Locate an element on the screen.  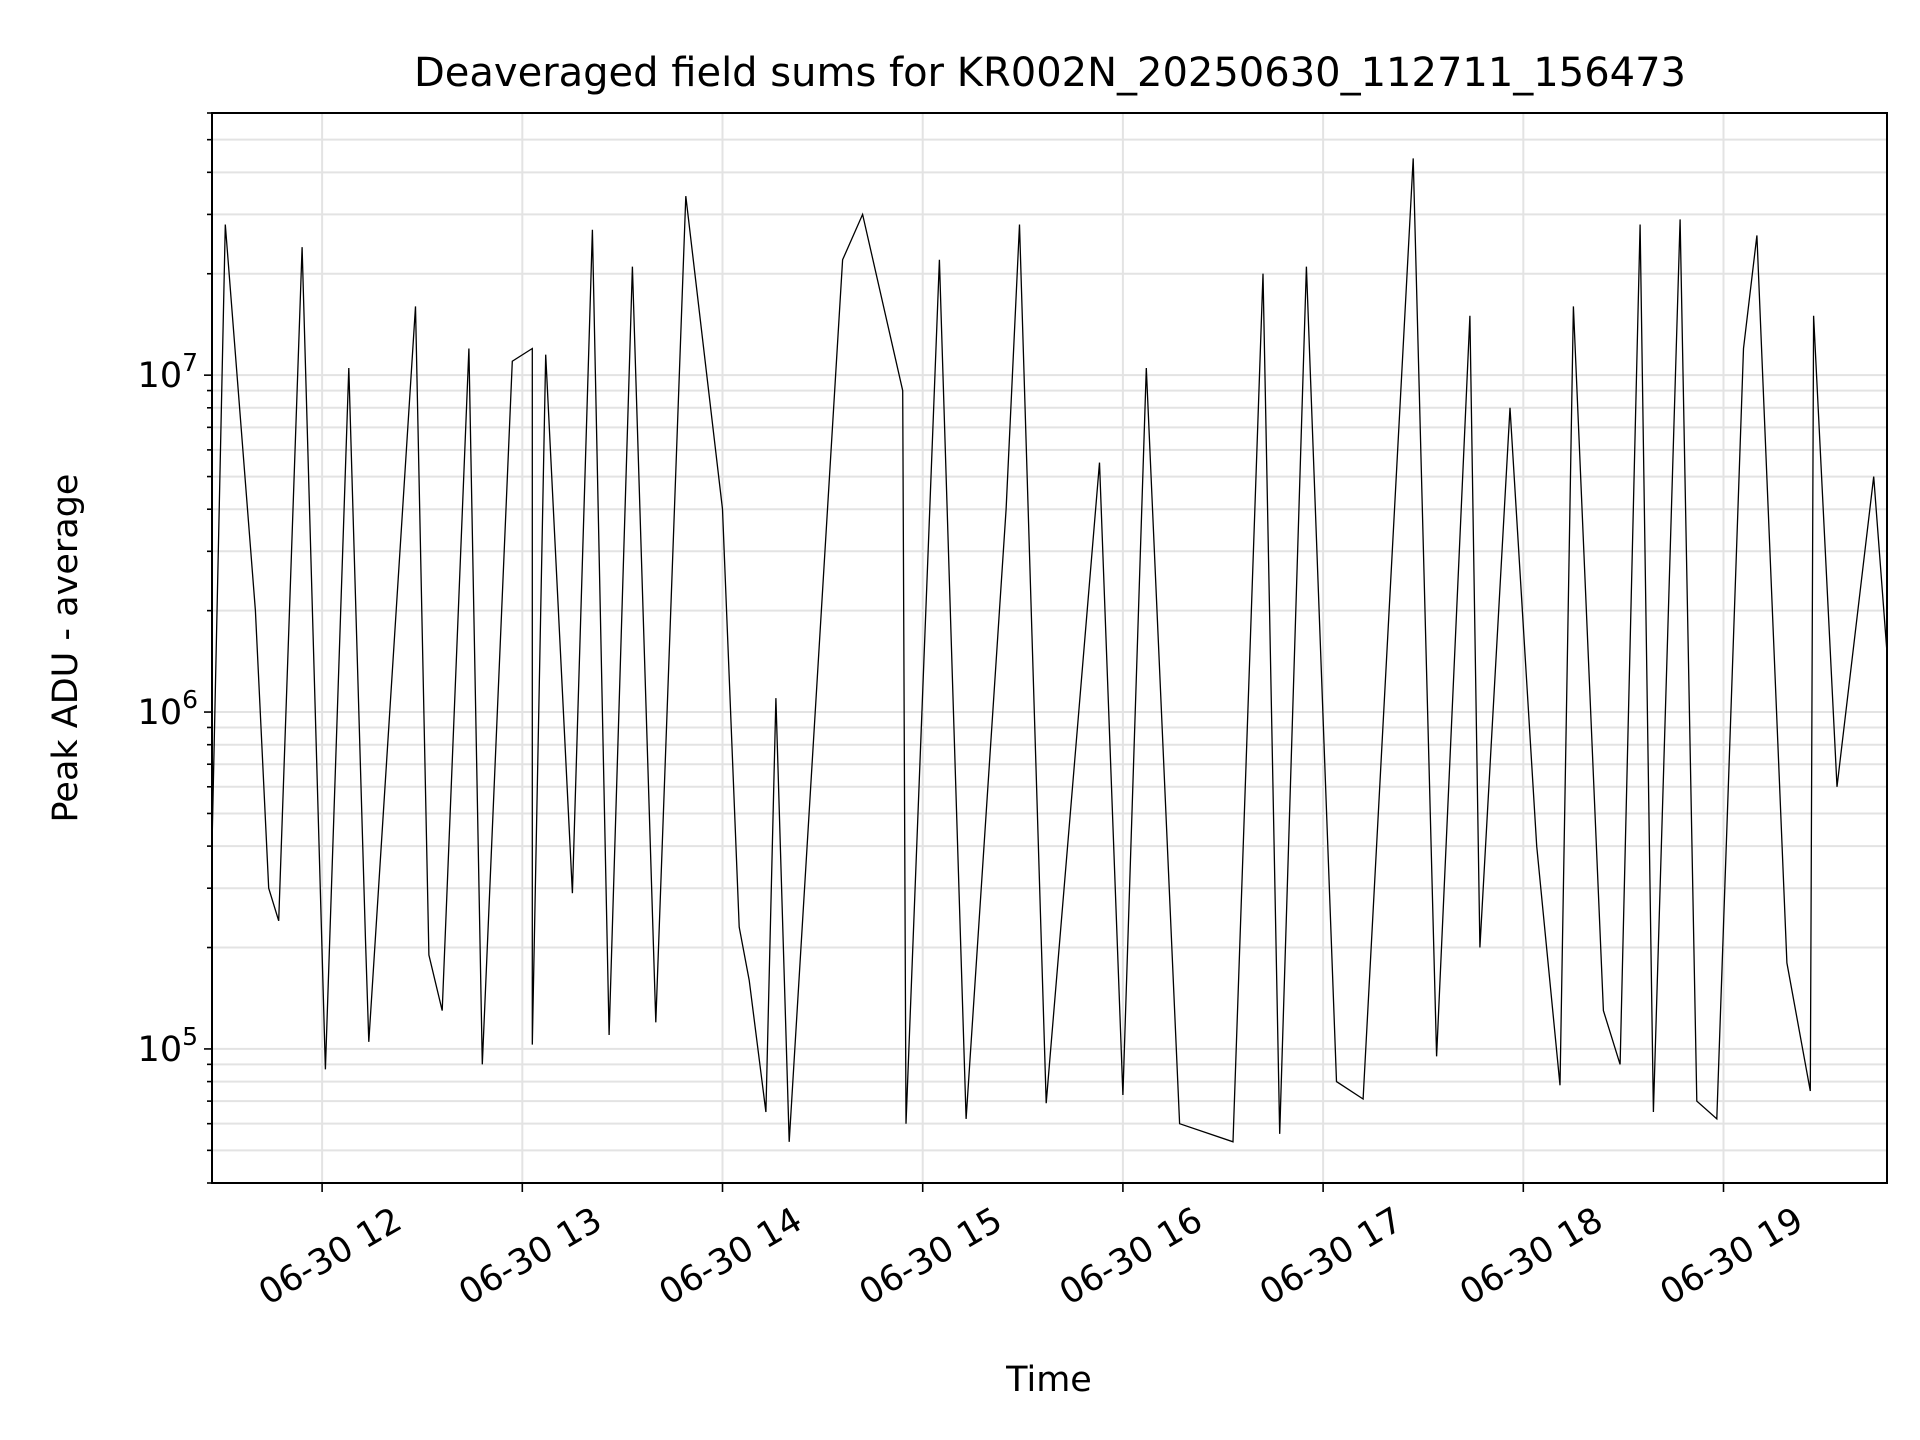
x-tick-label: 06-30 14 is located at coordinates (731, 1256).